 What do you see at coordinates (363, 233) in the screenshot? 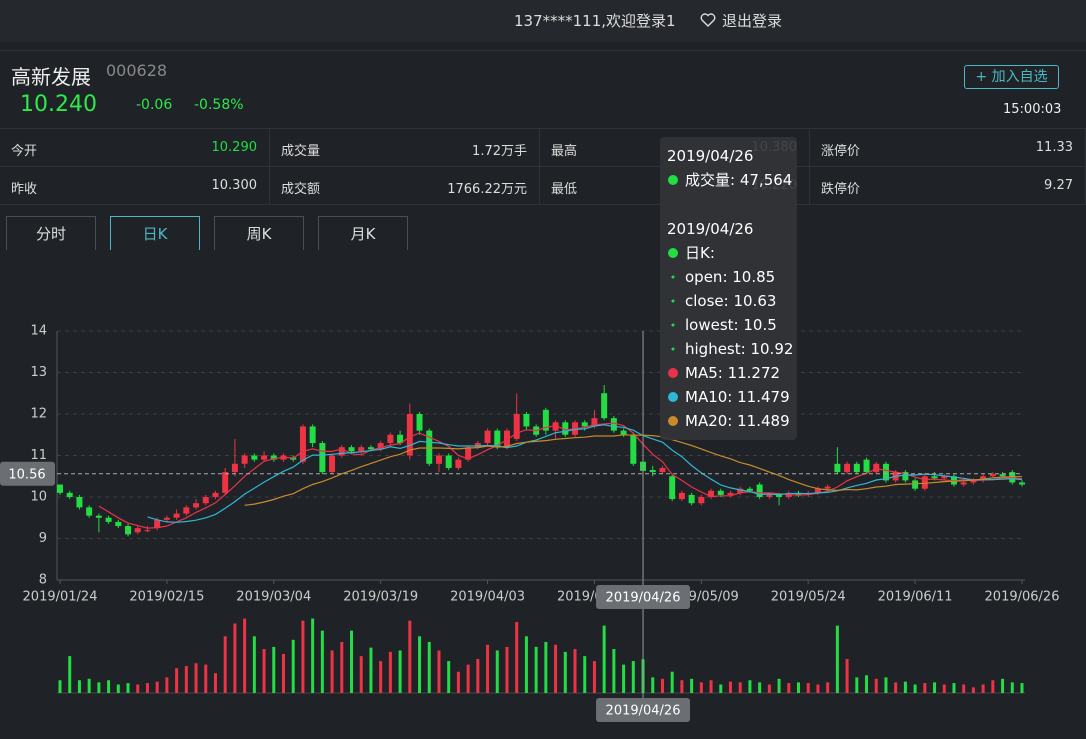
I see `tab: 月K` at bounding box center [363, 233].